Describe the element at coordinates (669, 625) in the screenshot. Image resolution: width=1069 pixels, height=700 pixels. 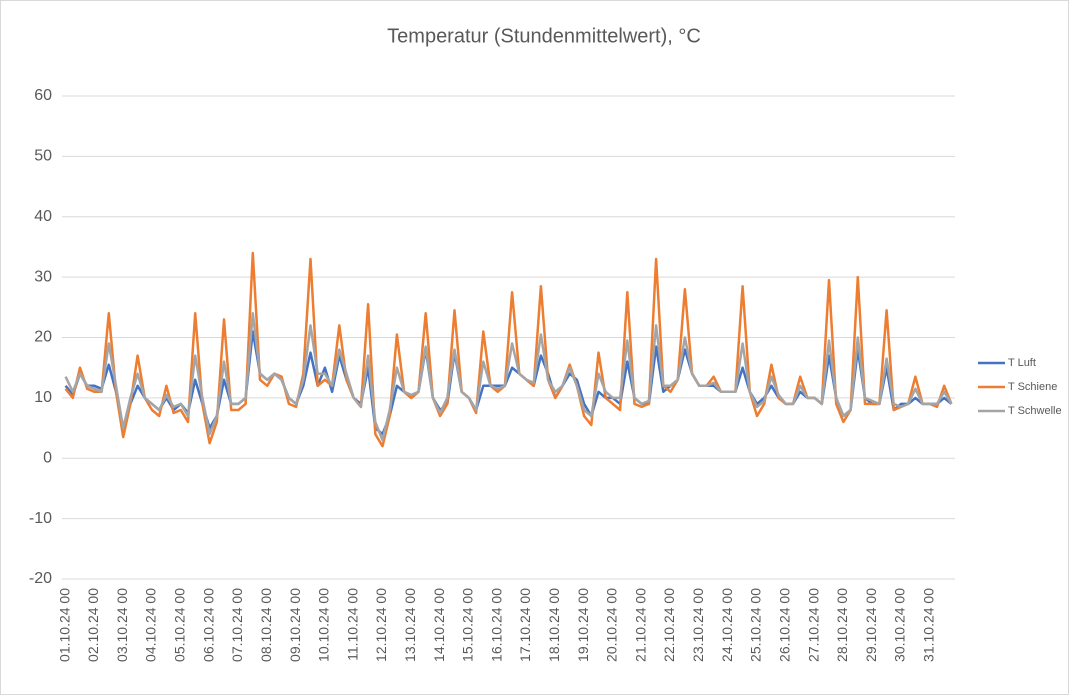
I see `x-tick-label: 22.10.24 00` at that location.